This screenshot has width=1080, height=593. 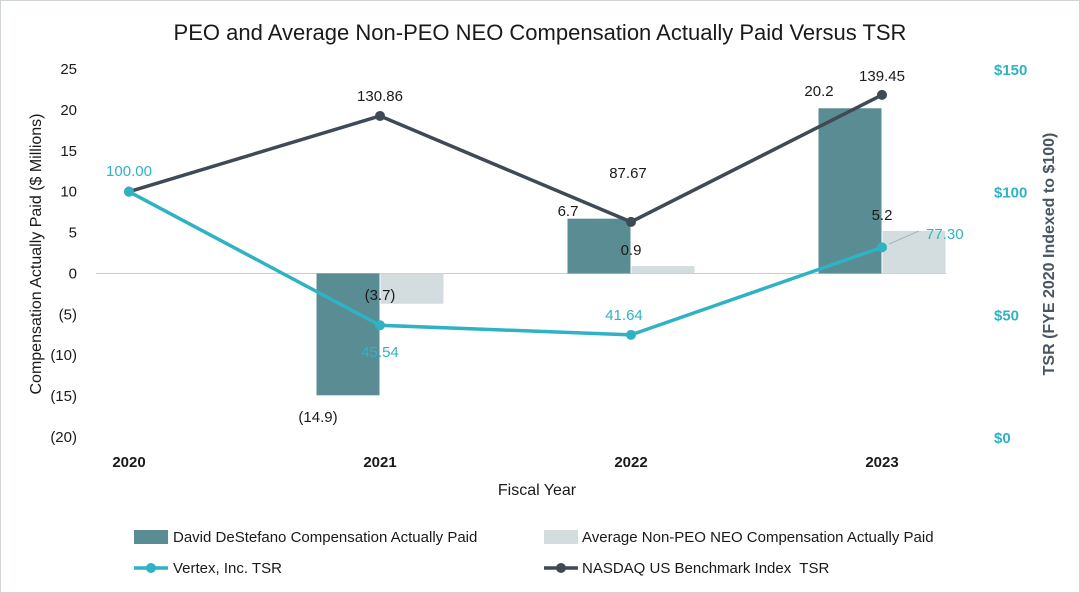 What do you see at coordinates (882, 94) in the screenshot?
I see `point-nasdaq-2023` at bounding box center [882, 94].